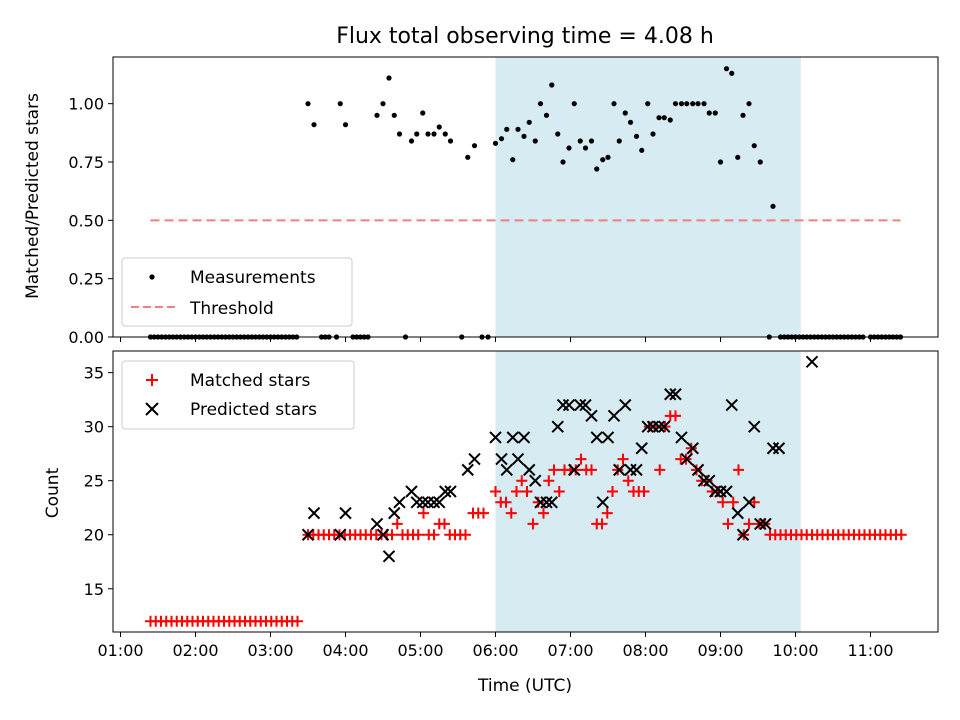  I want to click on x-tick-label: 08:00, so click(645, 650).